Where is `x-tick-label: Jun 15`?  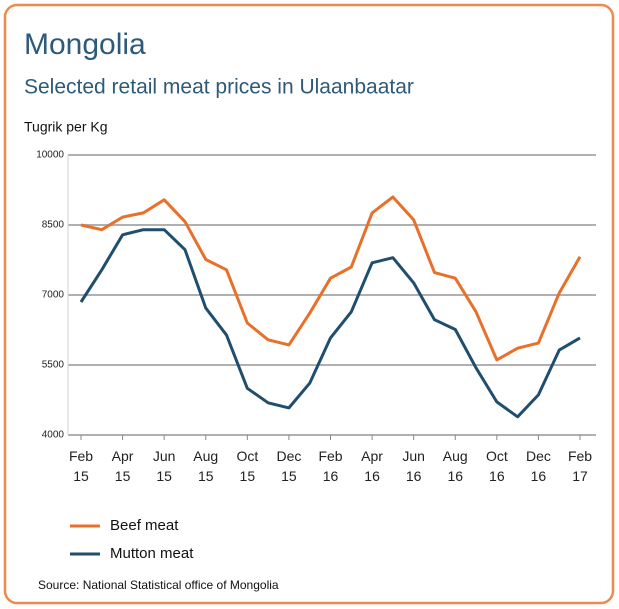 x-tick-label: Jun 15 is located at coordinates (164, 466).